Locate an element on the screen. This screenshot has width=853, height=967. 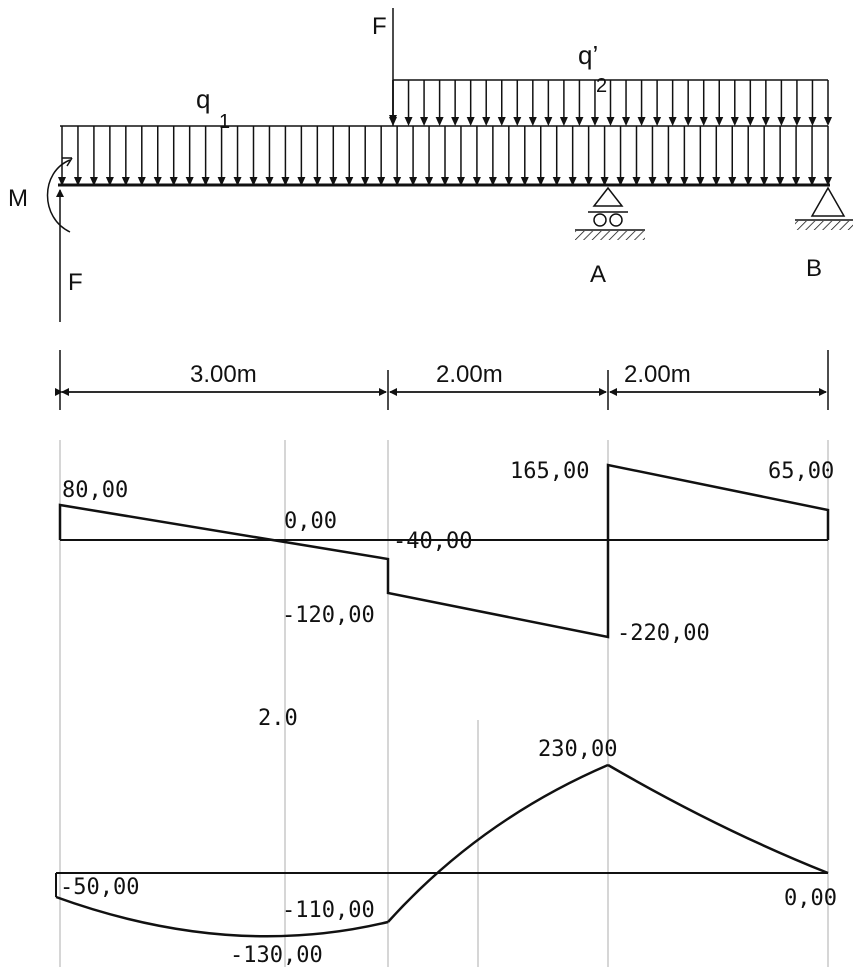
moment-curve-span1 is located at coordinates (222, 916).